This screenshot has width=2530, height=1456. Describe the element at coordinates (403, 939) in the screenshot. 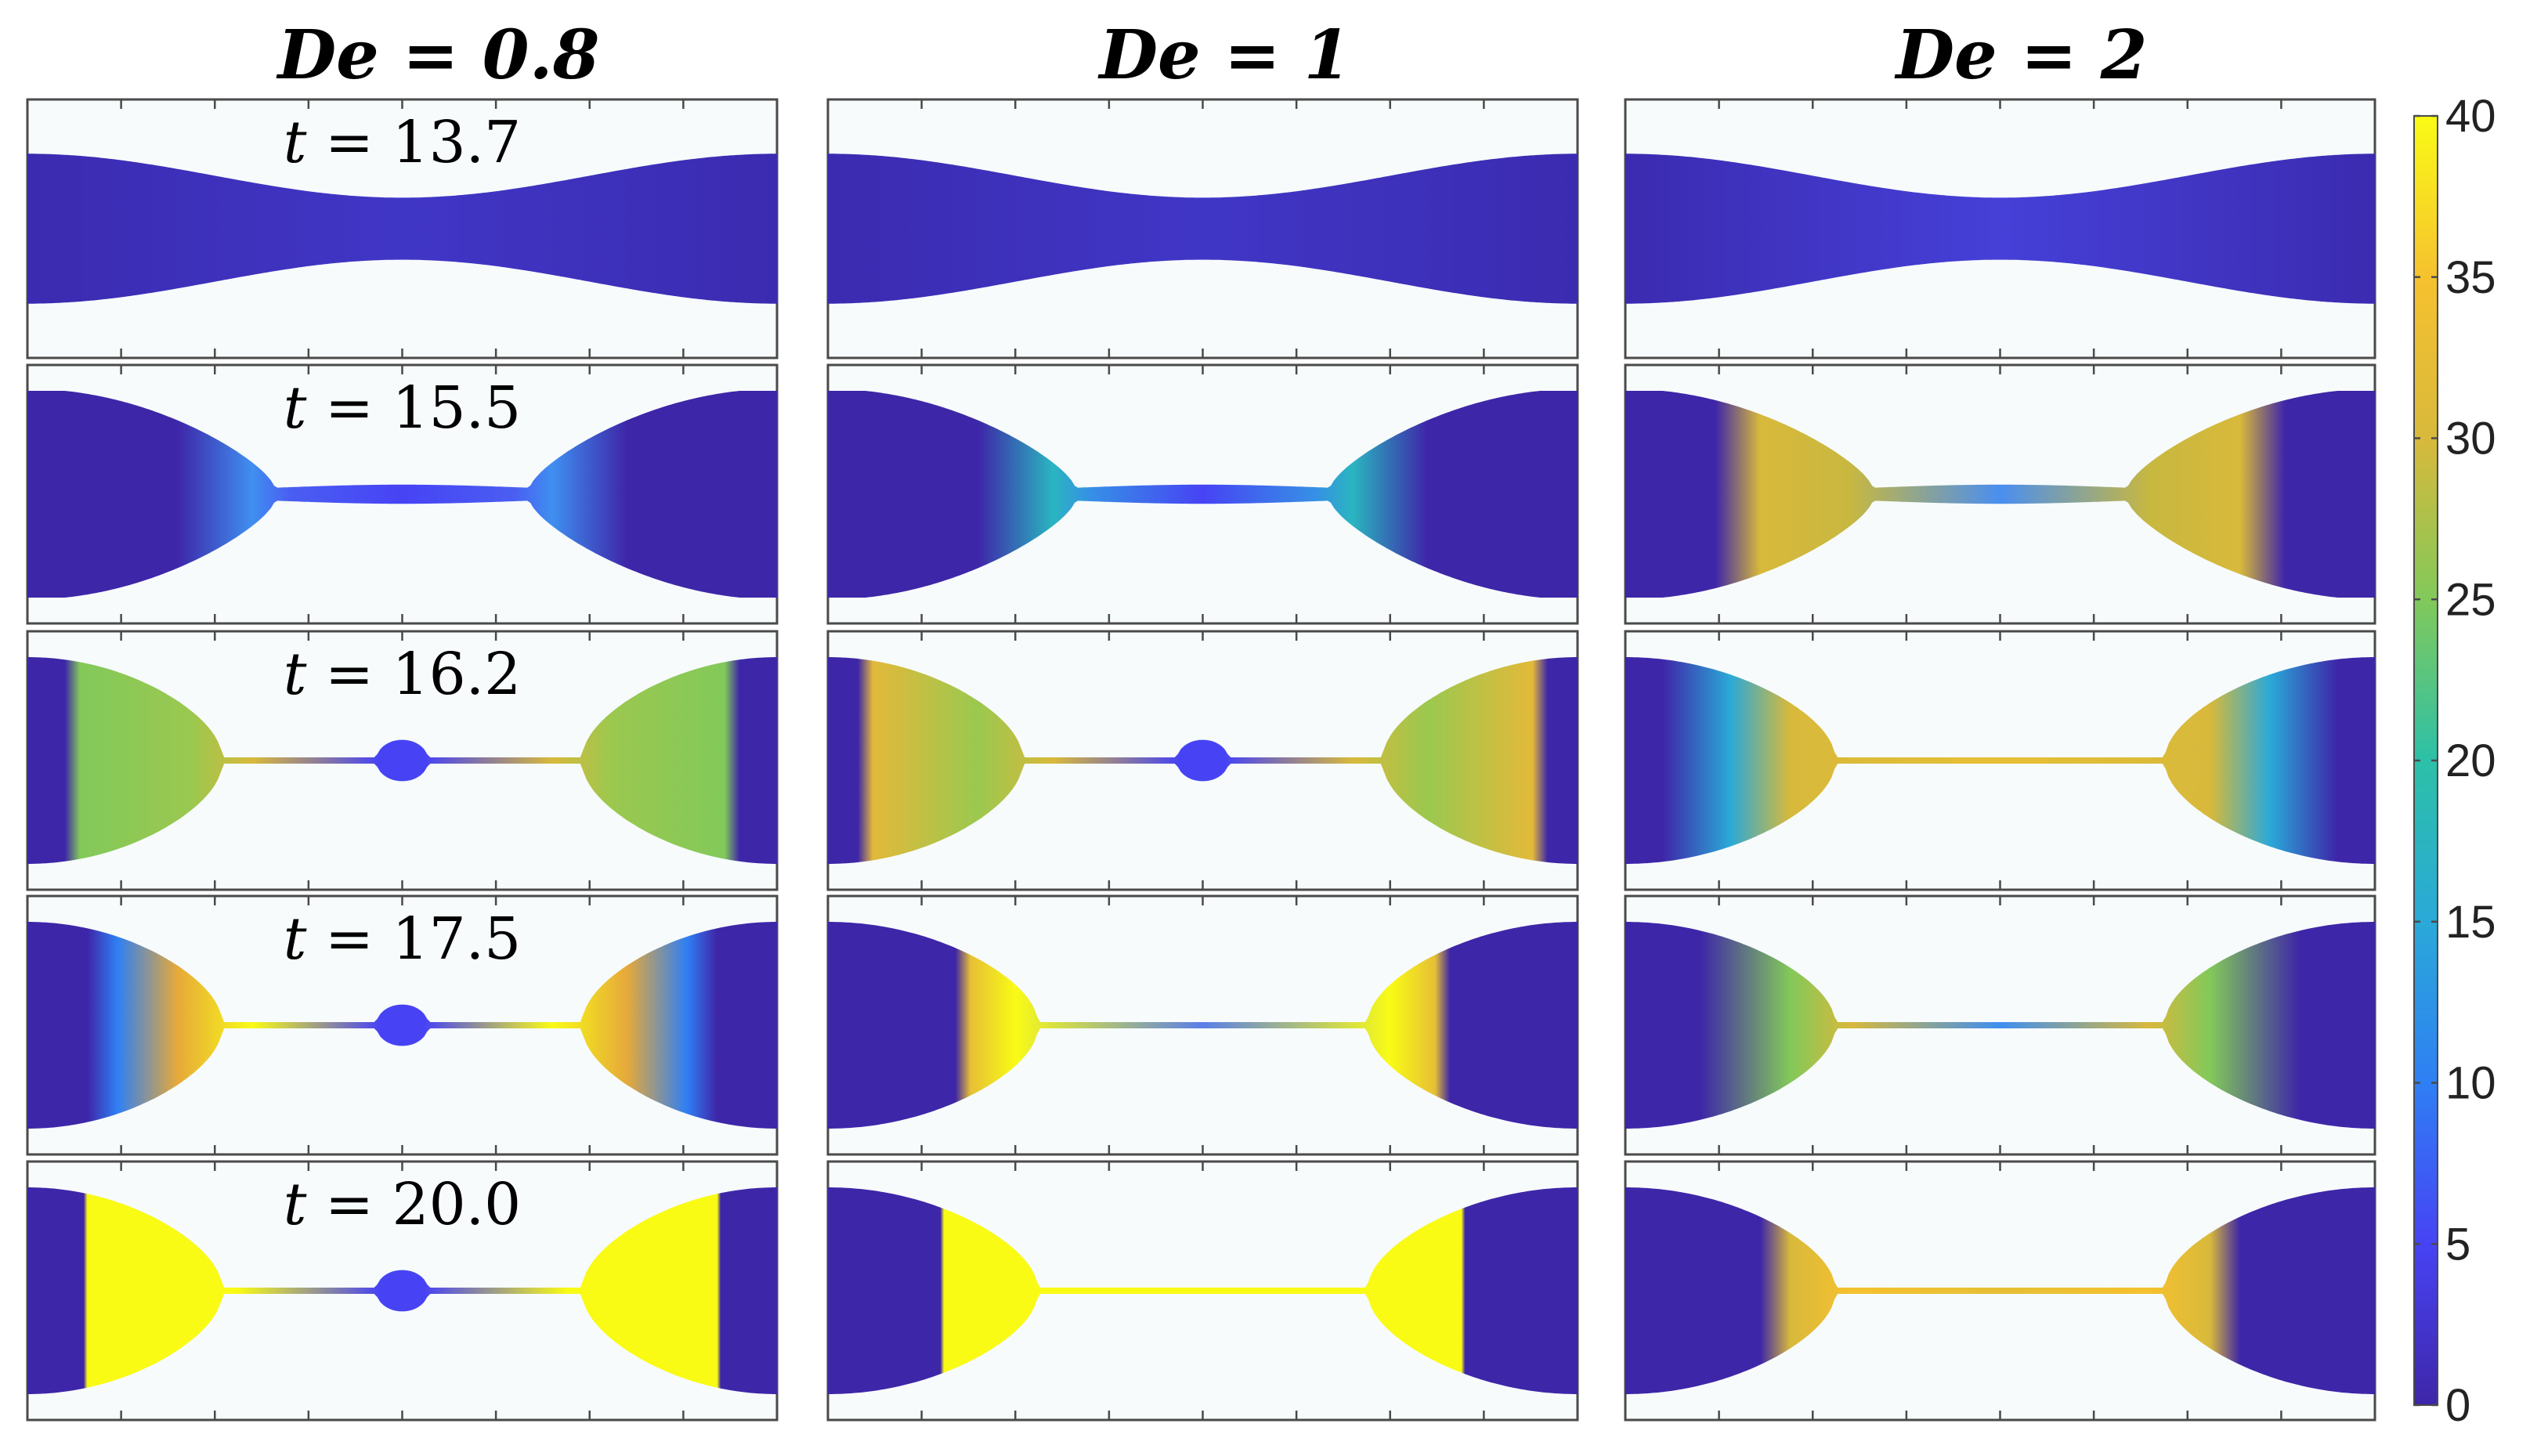

I see `time-label-row-4: t = 17.5` at that location.